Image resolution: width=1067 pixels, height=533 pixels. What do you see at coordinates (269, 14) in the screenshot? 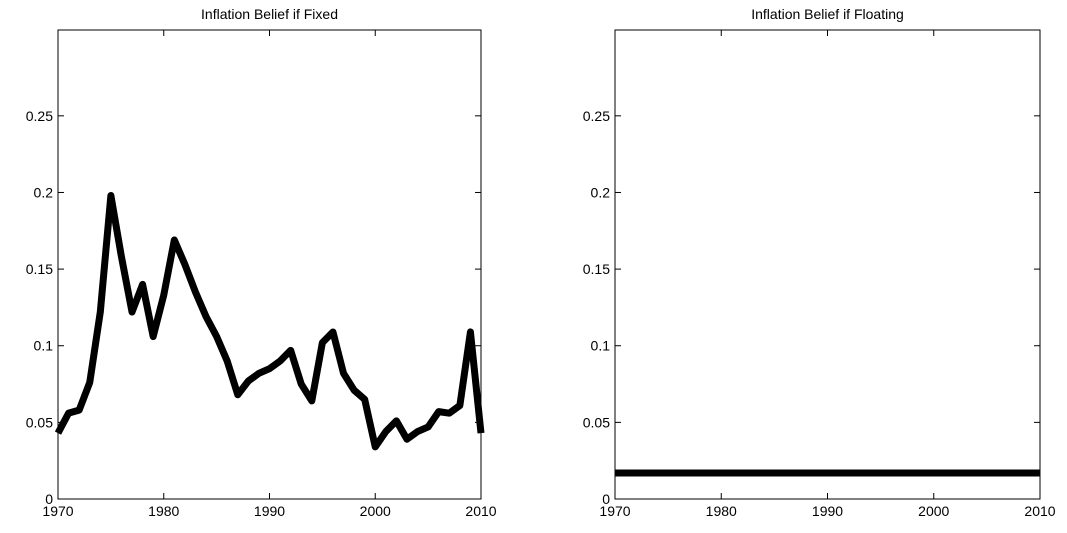
I see `chart-title: Inflation Belief if Fixed` at bounding box center [269, 14].